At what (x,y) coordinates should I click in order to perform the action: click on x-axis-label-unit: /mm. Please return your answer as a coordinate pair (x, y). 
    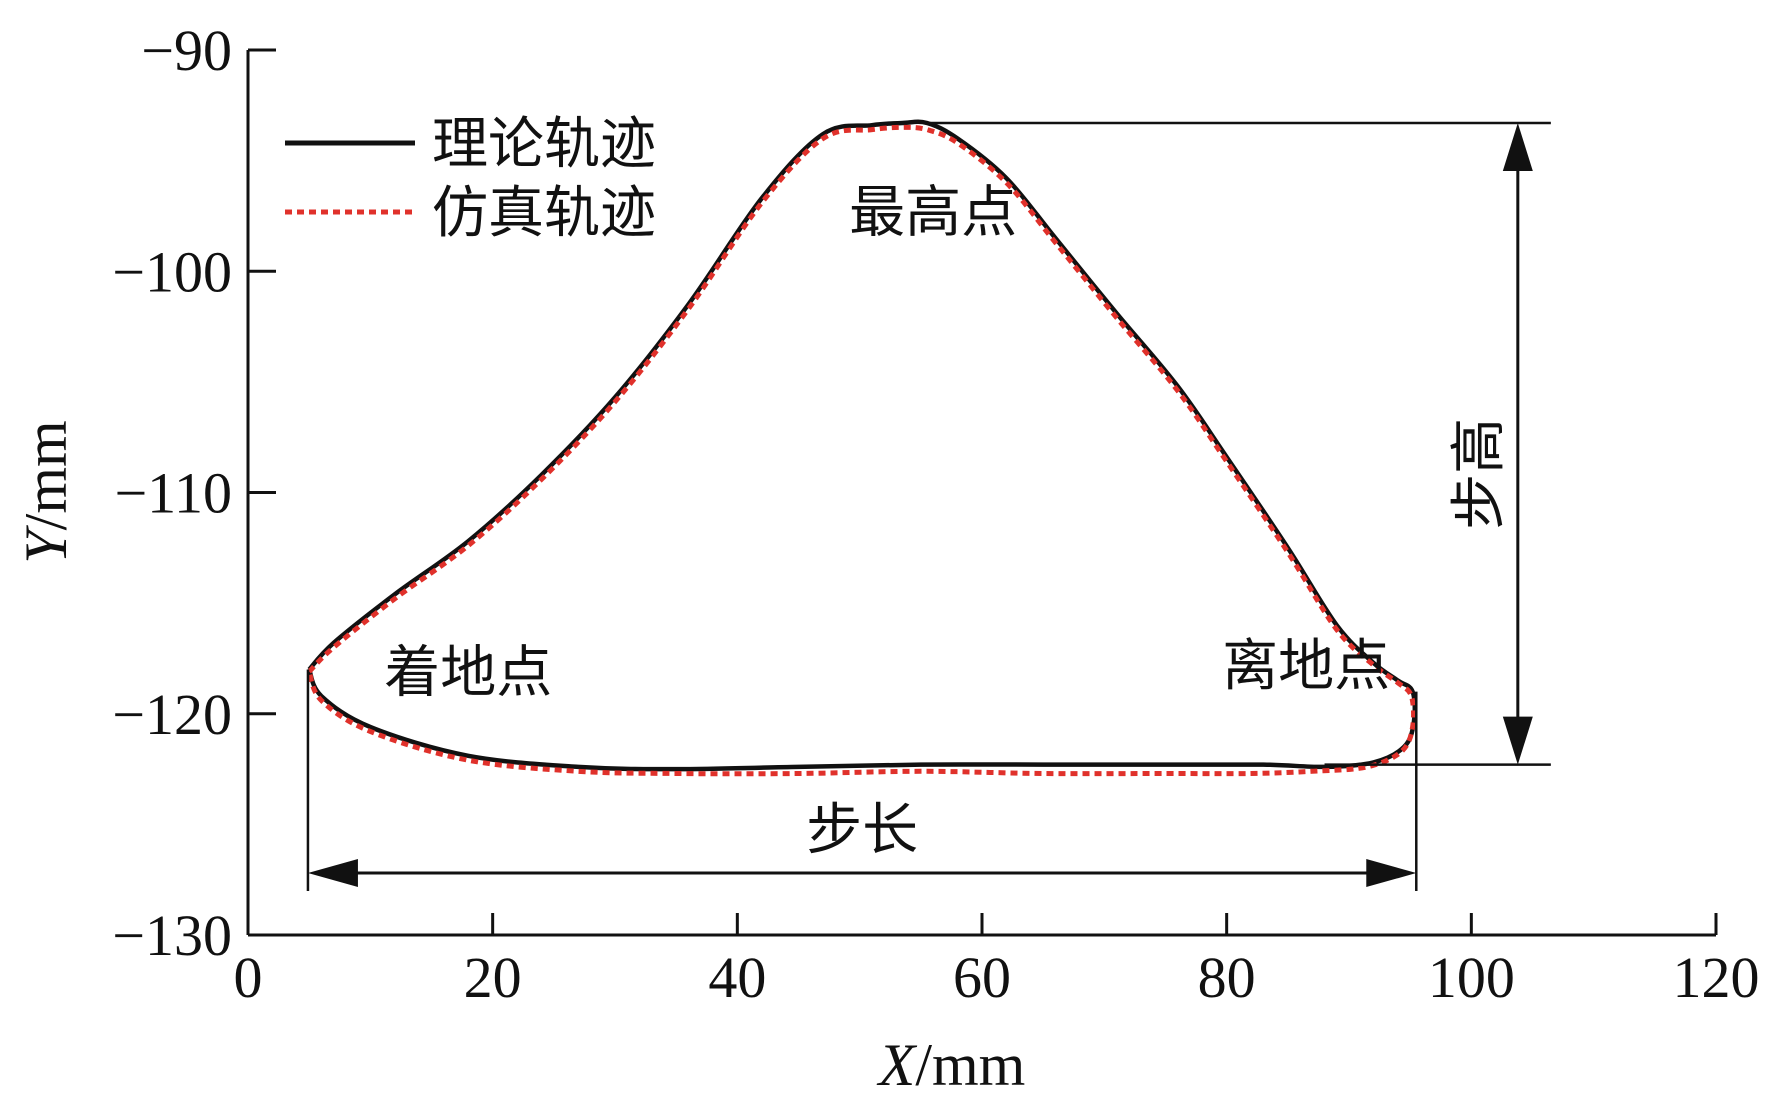
    Looking at the image, I should click on (970, 1065).